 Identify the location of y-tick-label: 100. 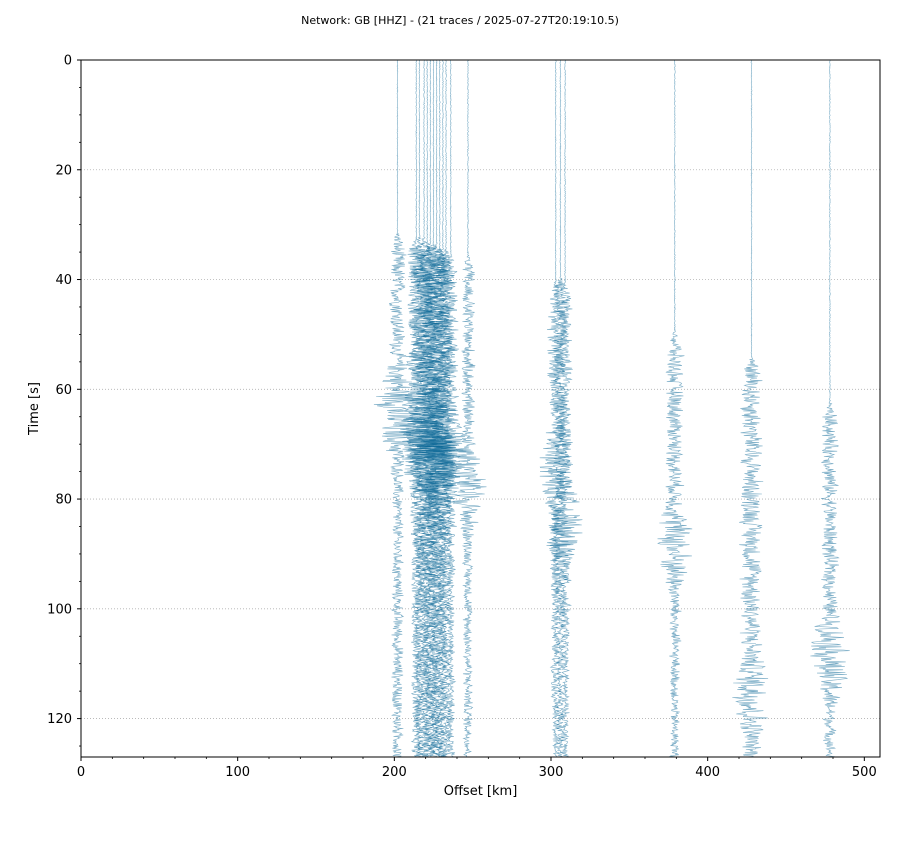
(59, 609).